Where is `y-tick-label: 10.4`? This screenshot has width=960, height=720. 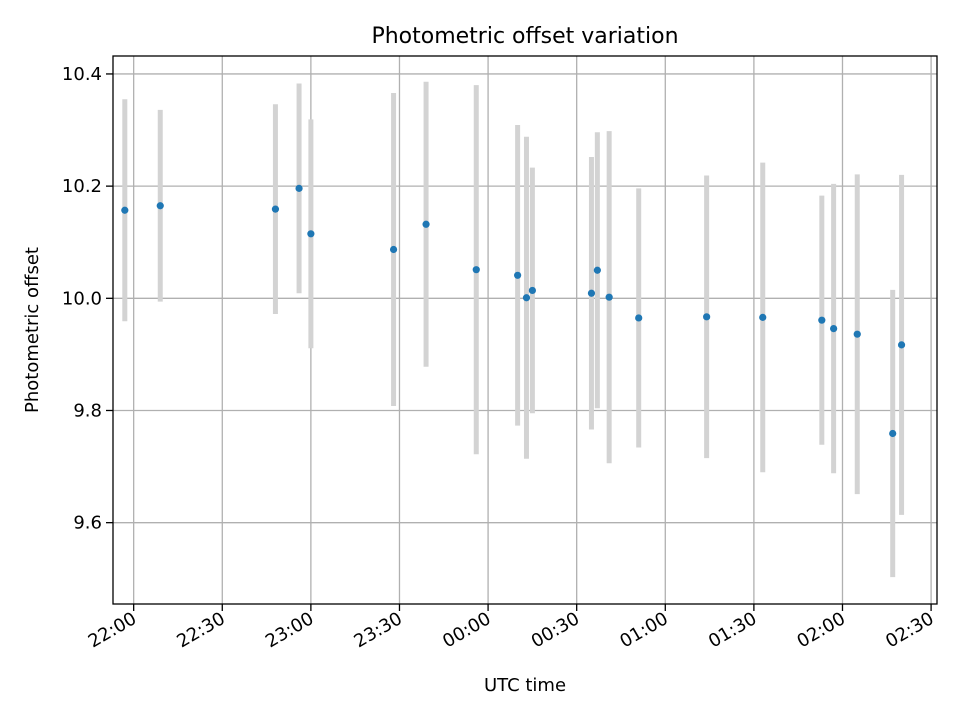 y-tick-label: 10.4 is located at coordinates (82, 74).